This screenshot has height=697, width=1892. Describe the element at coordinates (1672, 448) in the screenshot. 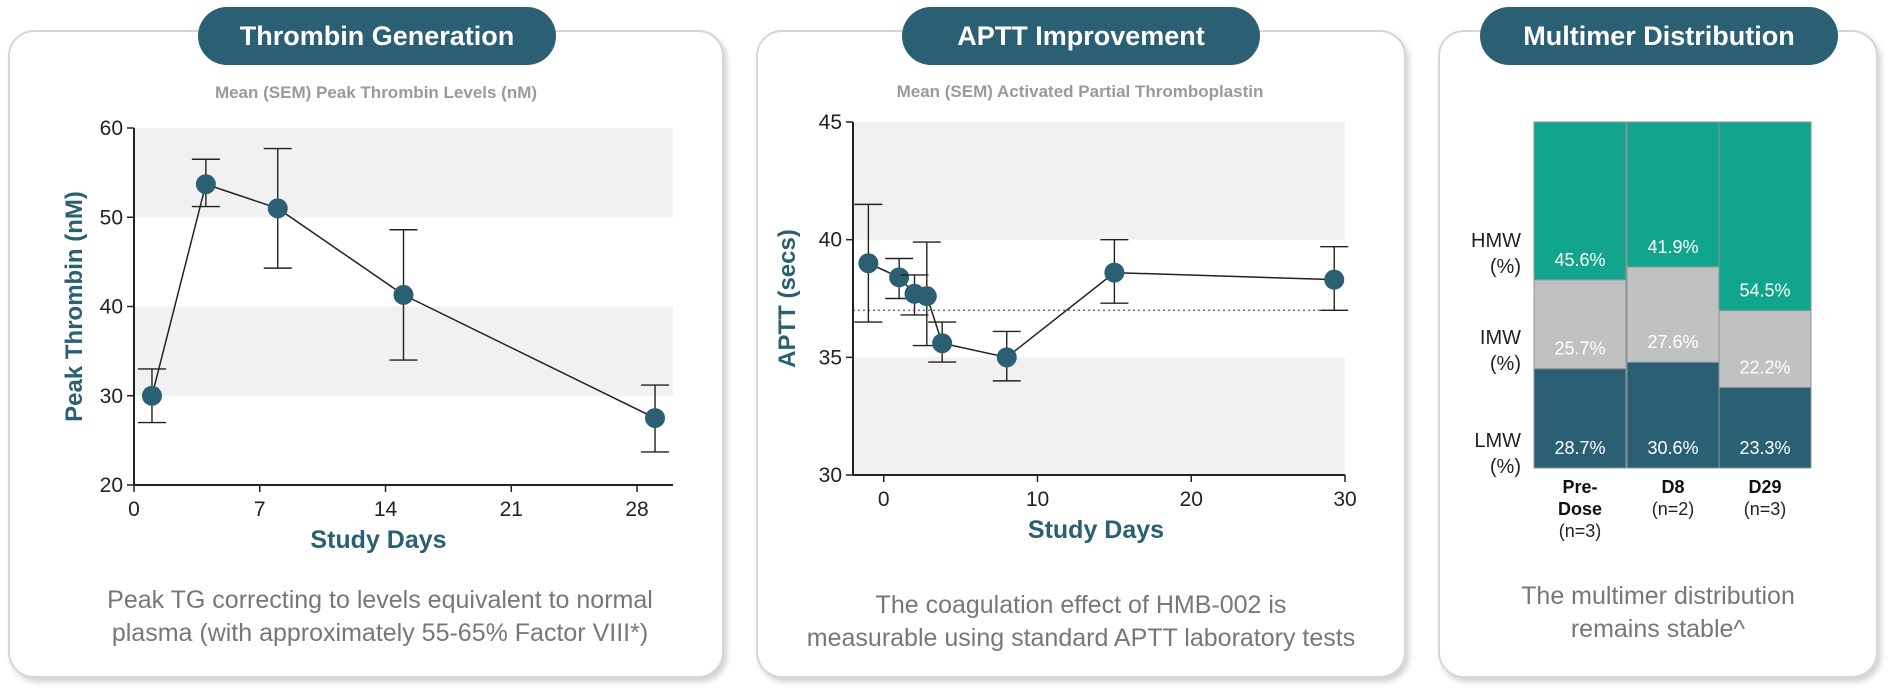

I see `segment-value-label: 30.6%` at that location.